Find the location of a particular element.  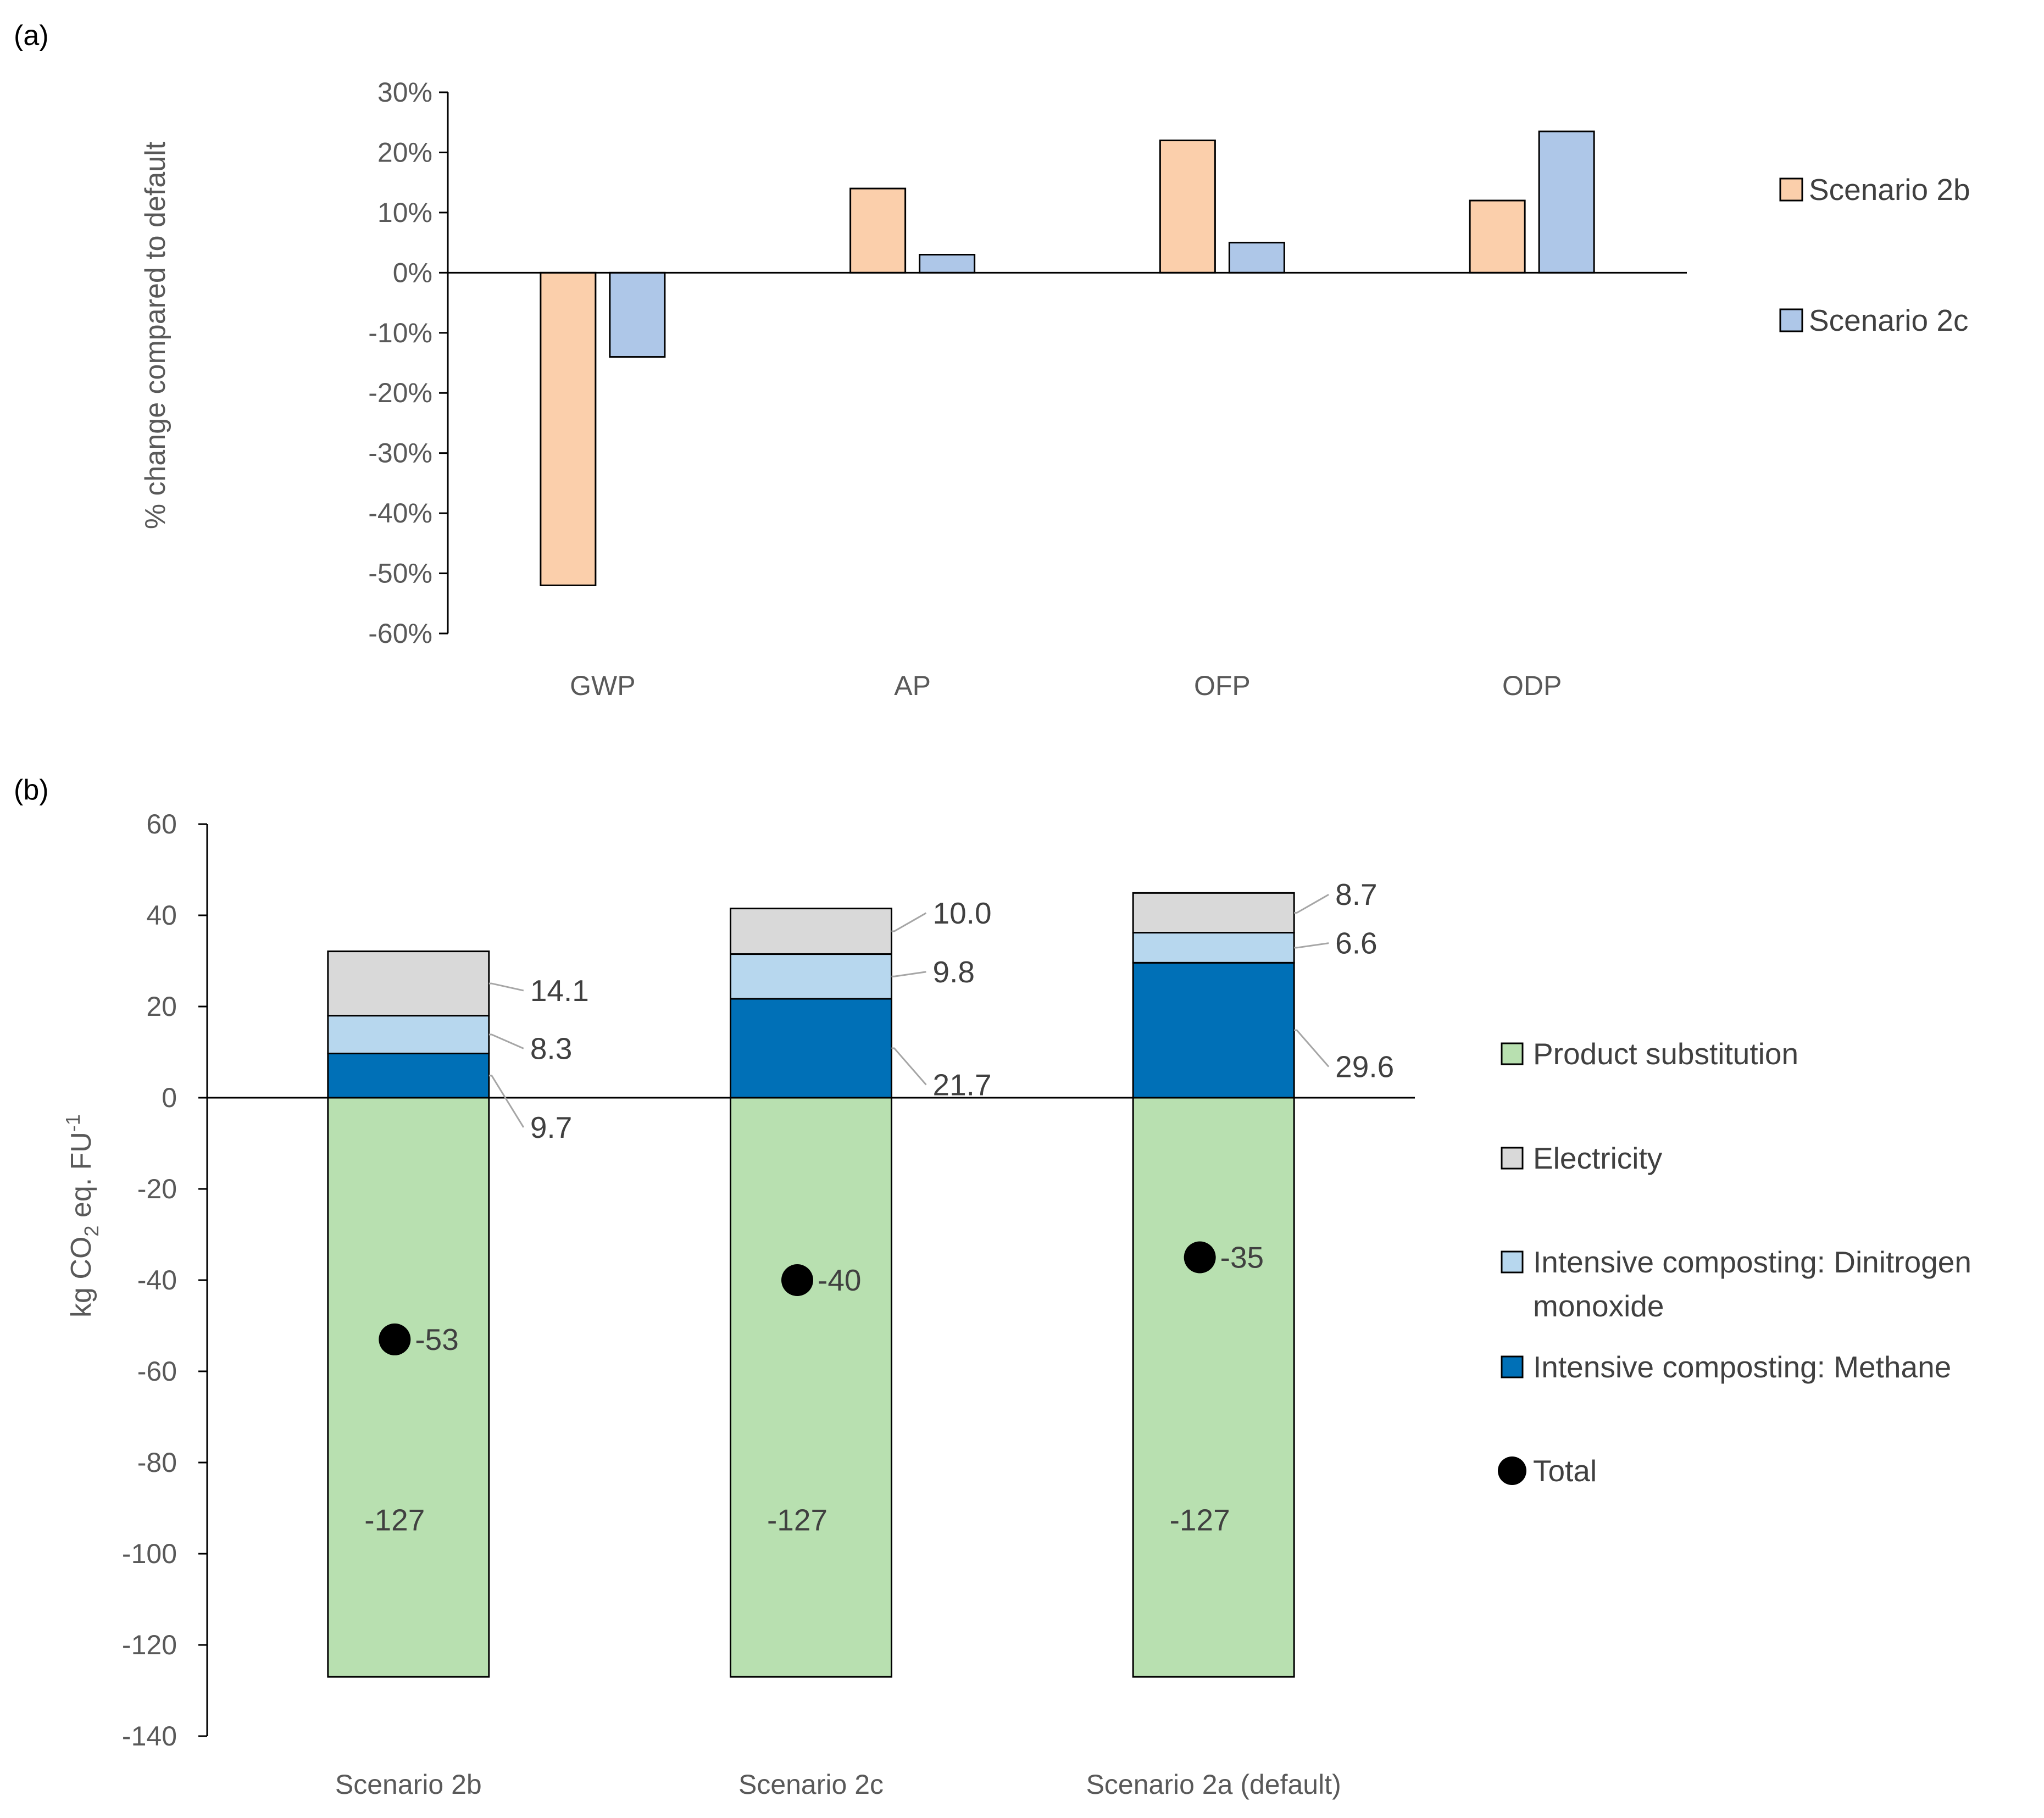

legend-label-scenario-2c: Scenario 2c is located at coordinates (1888, 320).